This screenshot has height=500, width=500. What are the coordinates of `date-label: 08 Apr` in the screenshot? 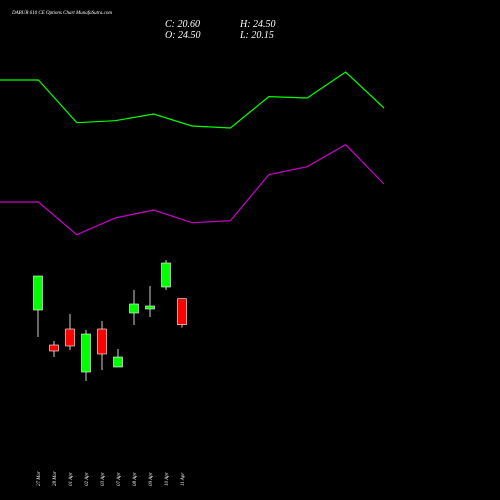 It's located at (135, 479).